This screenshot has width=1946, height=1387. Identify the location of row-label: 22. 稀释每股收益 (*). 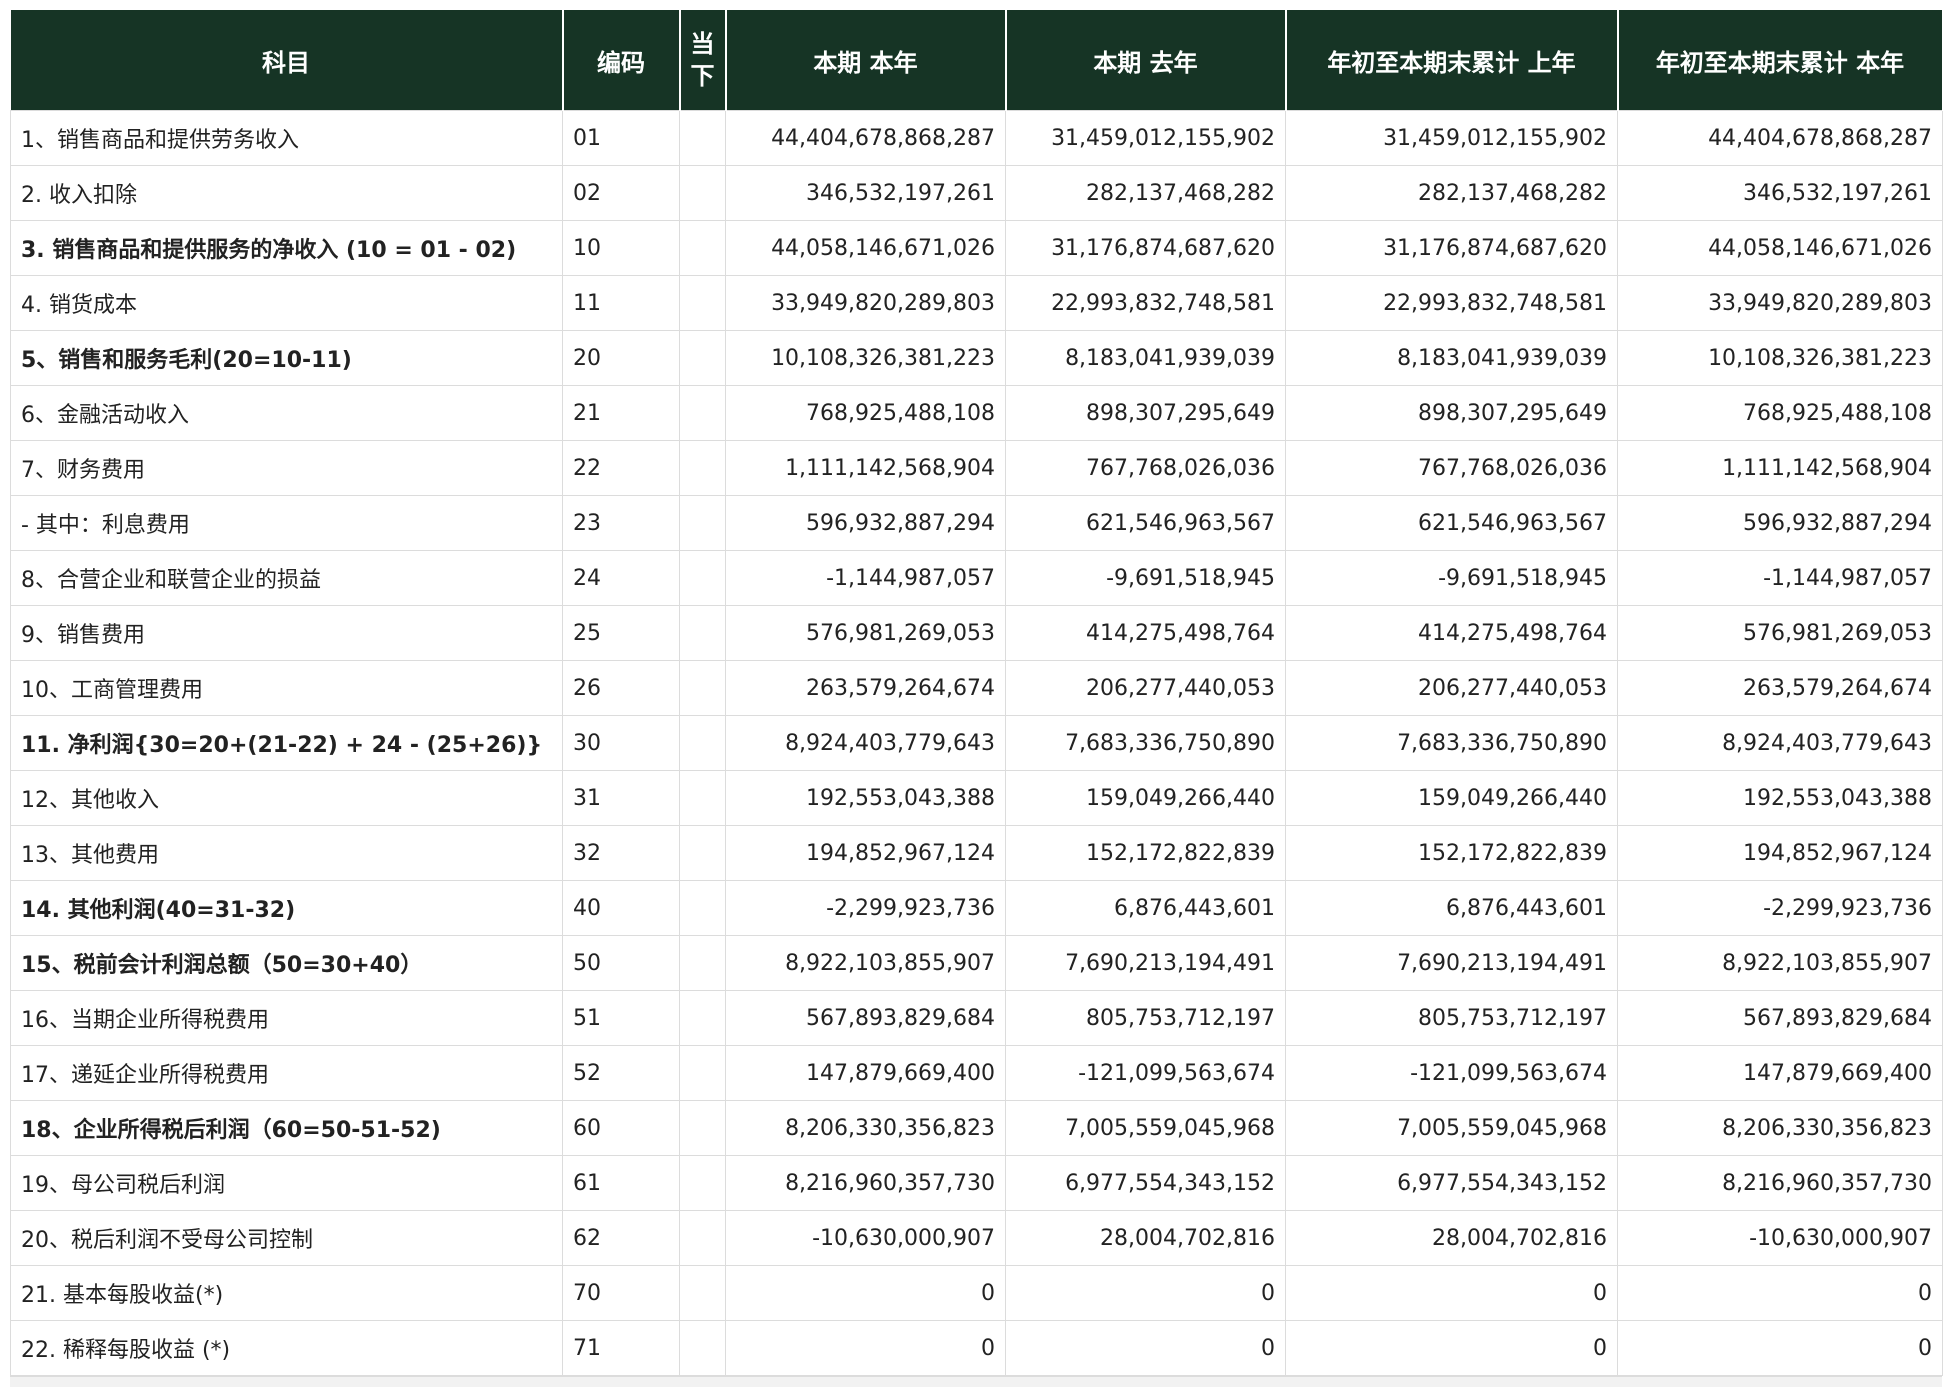
(286, 1348).